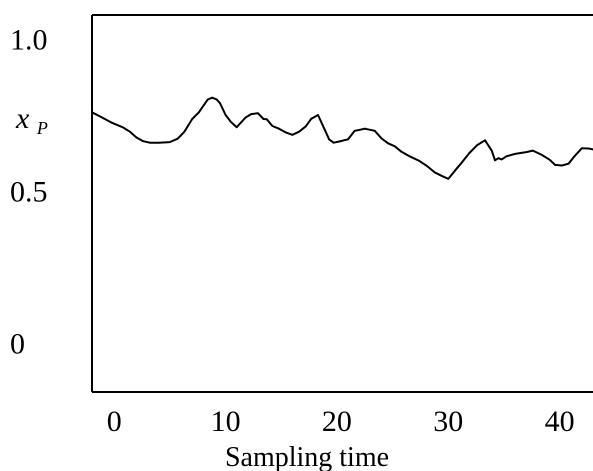 The image size is (593, 471). What do you see at coordinates (17, 343) in the screenshot?
I see `y-tick-label: 0` at bounding box center [17, 343].